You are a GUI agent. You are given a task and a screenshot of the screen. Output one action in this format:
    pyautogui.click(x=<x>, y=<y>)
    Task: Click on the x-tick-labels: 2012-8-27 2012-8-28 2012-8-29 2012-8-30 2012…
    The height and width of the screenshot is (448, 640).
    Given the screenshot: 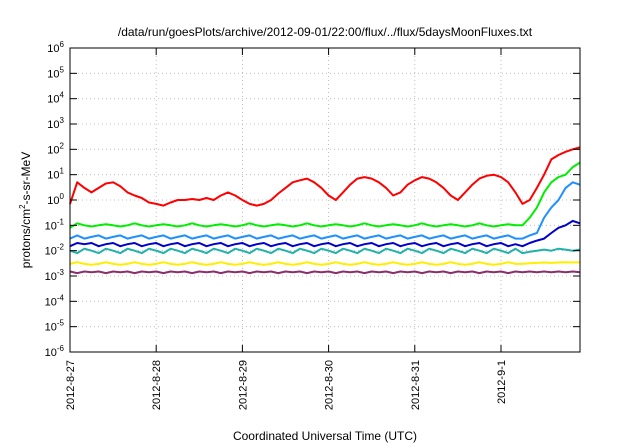 What is the action you would take?
    pyautogui.click(x=286, y=385)
    